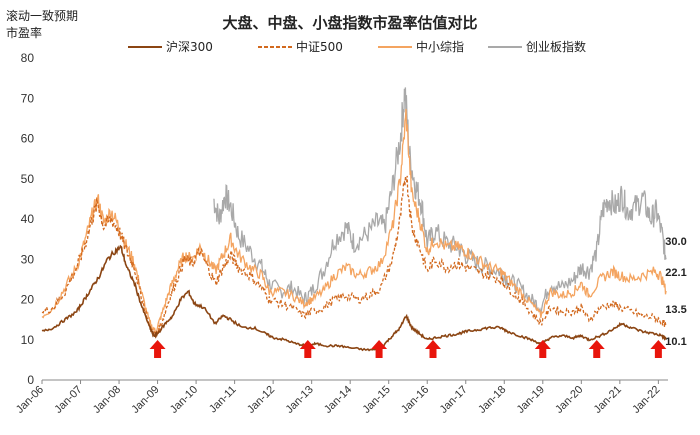 The height and width of the screenshot is (435, 700). Describe the element at coordinates (42, 16) in the screenshot. I see `y-axis-label-line1: 滚动一致预期` at that location.